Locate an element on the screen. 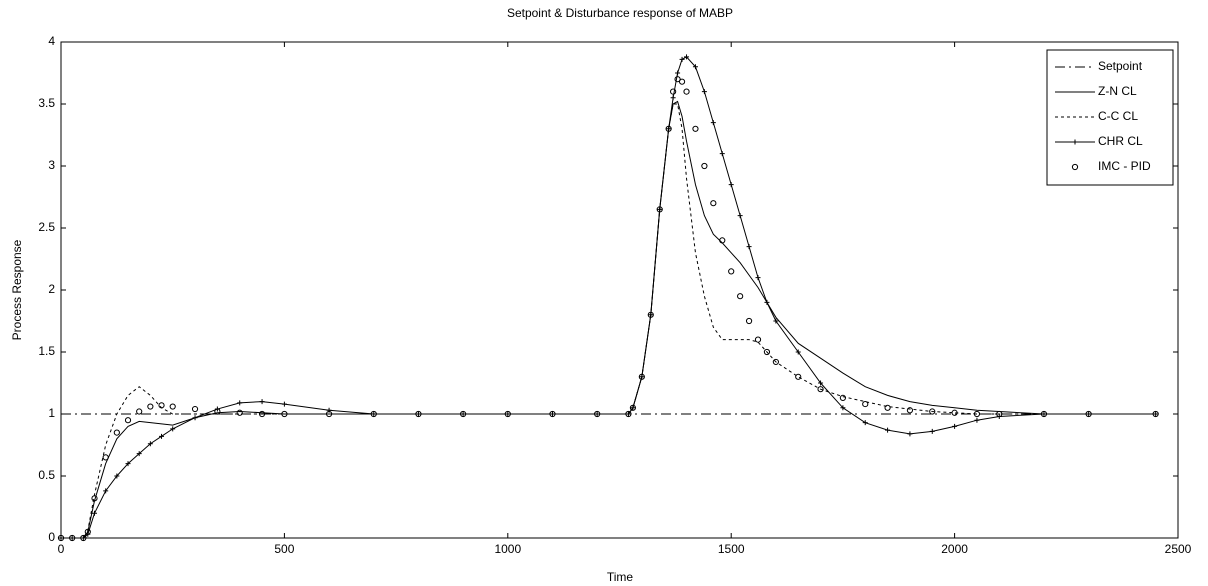  x-tick-label: 2000 is located at coordinates (954, 549).